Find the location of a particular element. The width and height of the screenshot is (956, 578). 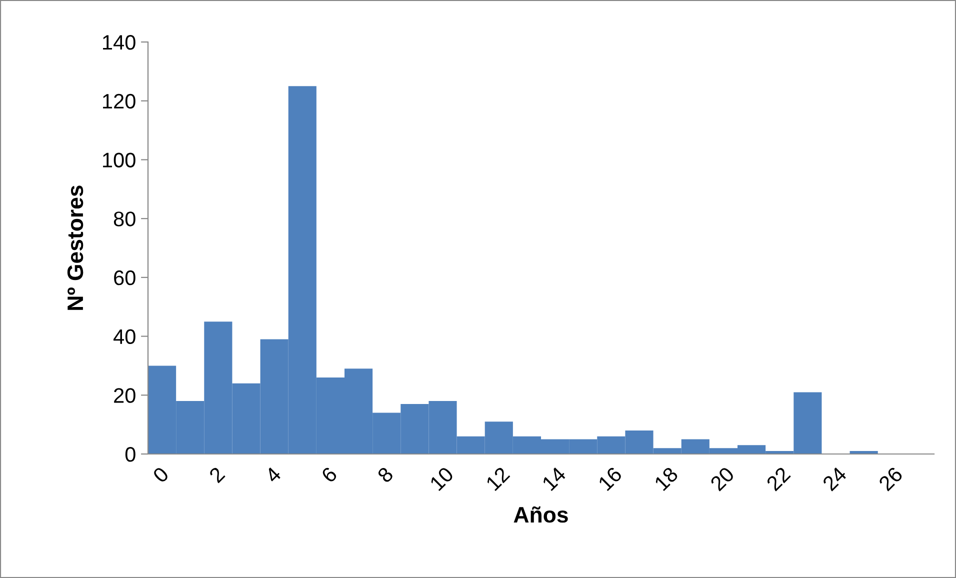

x-tick-label: 4 is located at coordinates (273, 475).